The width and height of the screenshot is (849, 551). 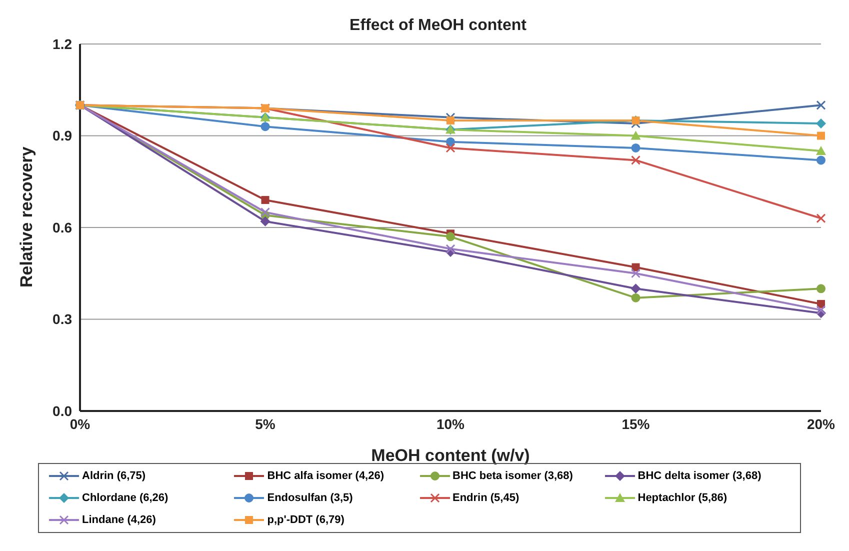 I want to click on legend-label: BHC beta isomer (3,68), so click(x=512, y=476).